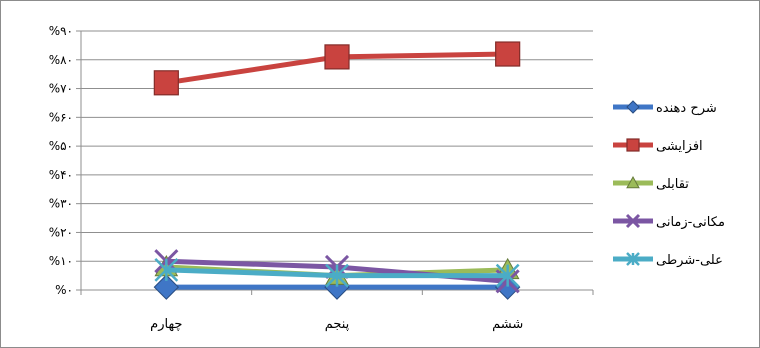 Image resolution: width=760 pixels, height=348 pixels. What do you see at coordinates (337, 311) in the screenshot?
I see `x-axis: چهارم پنجم ششم` at bounding box center [337, 311].